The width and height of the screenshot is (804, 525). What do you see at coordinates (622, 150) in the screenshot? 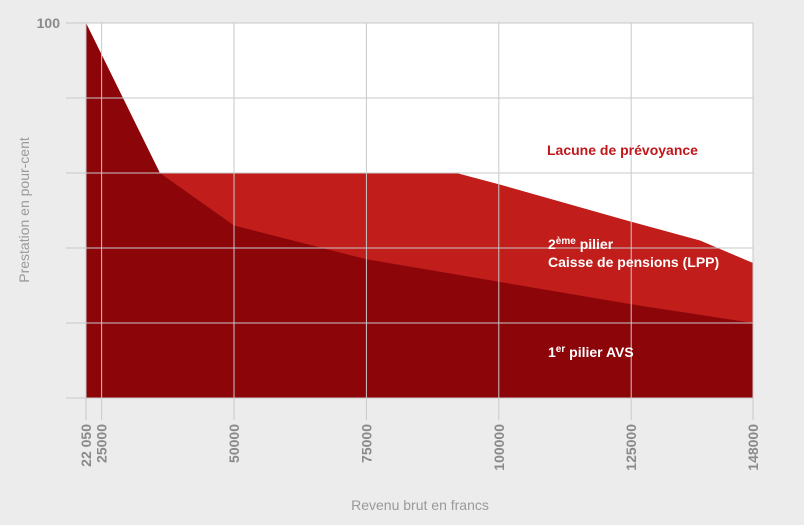
I see `lacune-label: Lacune de prévoyance` at bounding box center [622, 150].